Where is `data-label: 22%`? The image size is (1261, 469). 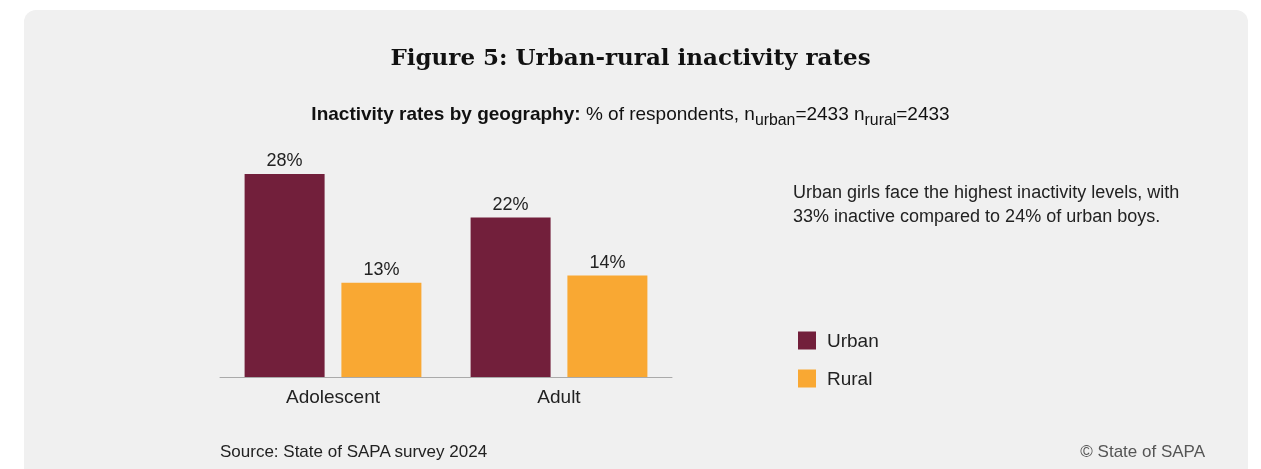 data-label: 22% is located at coordinates (510, 203).